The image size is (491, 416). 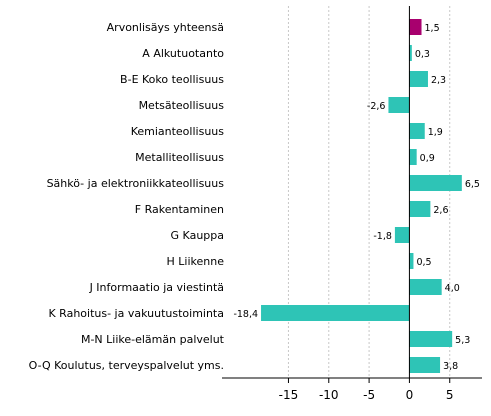 What do you see at coordinates (440, 210) in the screenshot?
I see `value-label: 2,6` at bounding box center [440, 210].